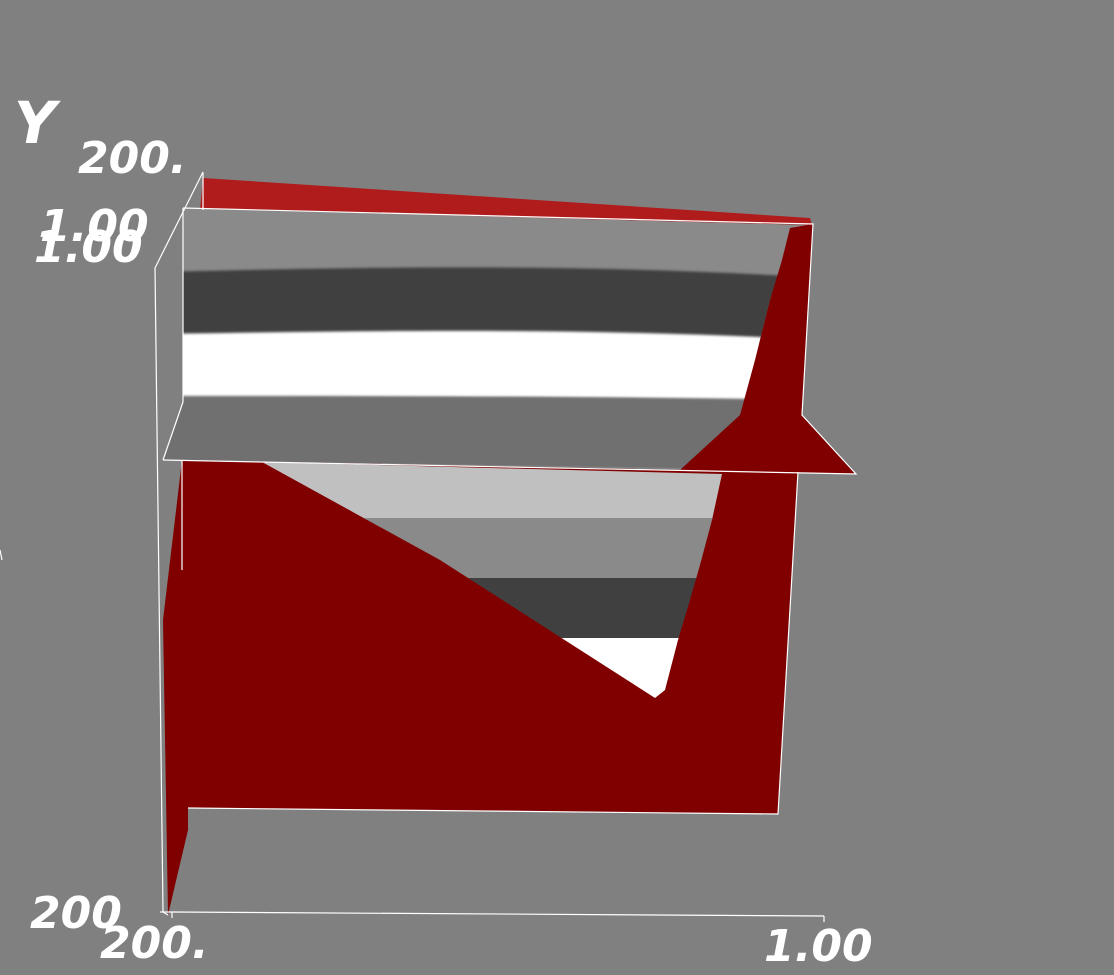 This screenshot has height=975, width=1114. I want to click on x-axis-label-100: 1.00, so click(818, 946).